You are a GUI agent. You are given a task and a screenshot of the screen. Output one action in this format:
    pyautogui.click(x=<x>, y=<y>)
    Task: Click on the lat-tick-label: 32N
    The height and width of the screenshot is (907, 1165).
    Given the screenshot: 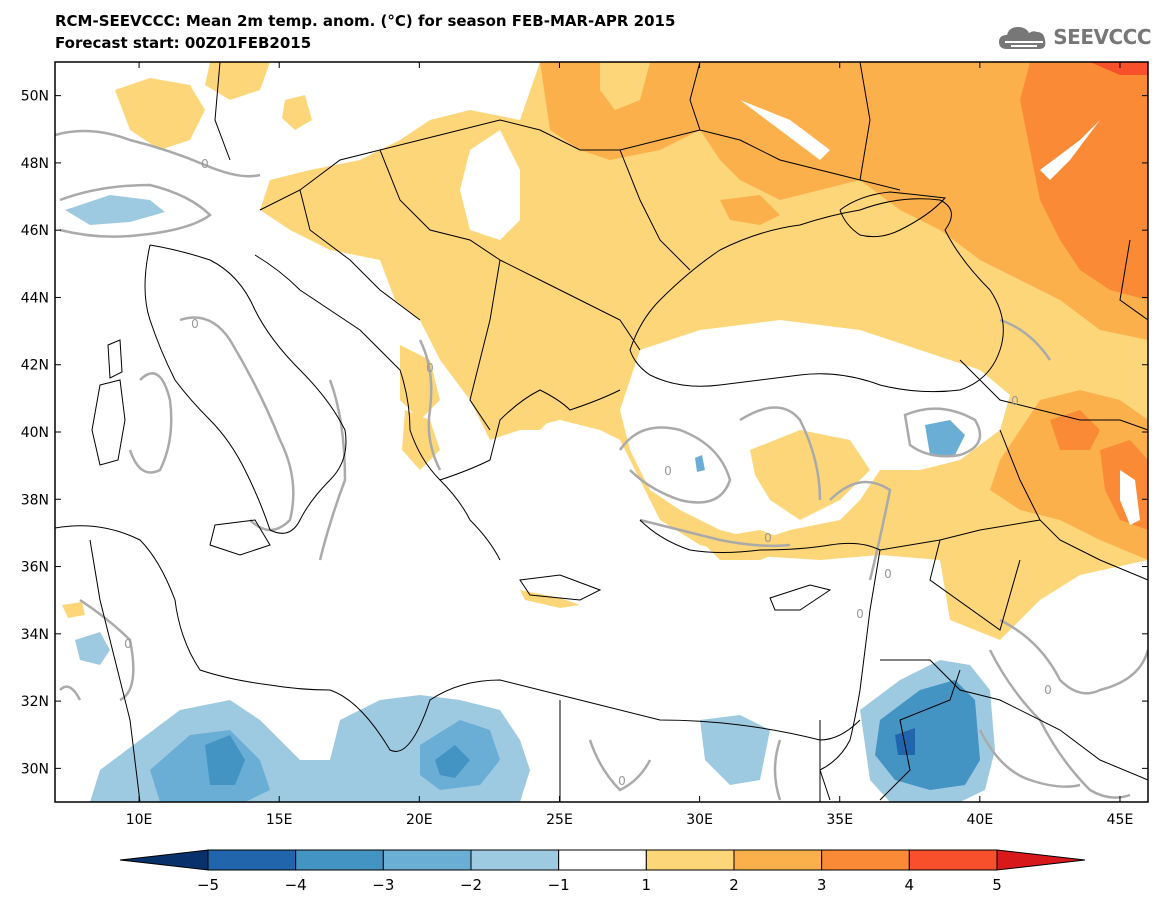 What is the action you would take?
    pyautogui.click(x=35, y=702)
    